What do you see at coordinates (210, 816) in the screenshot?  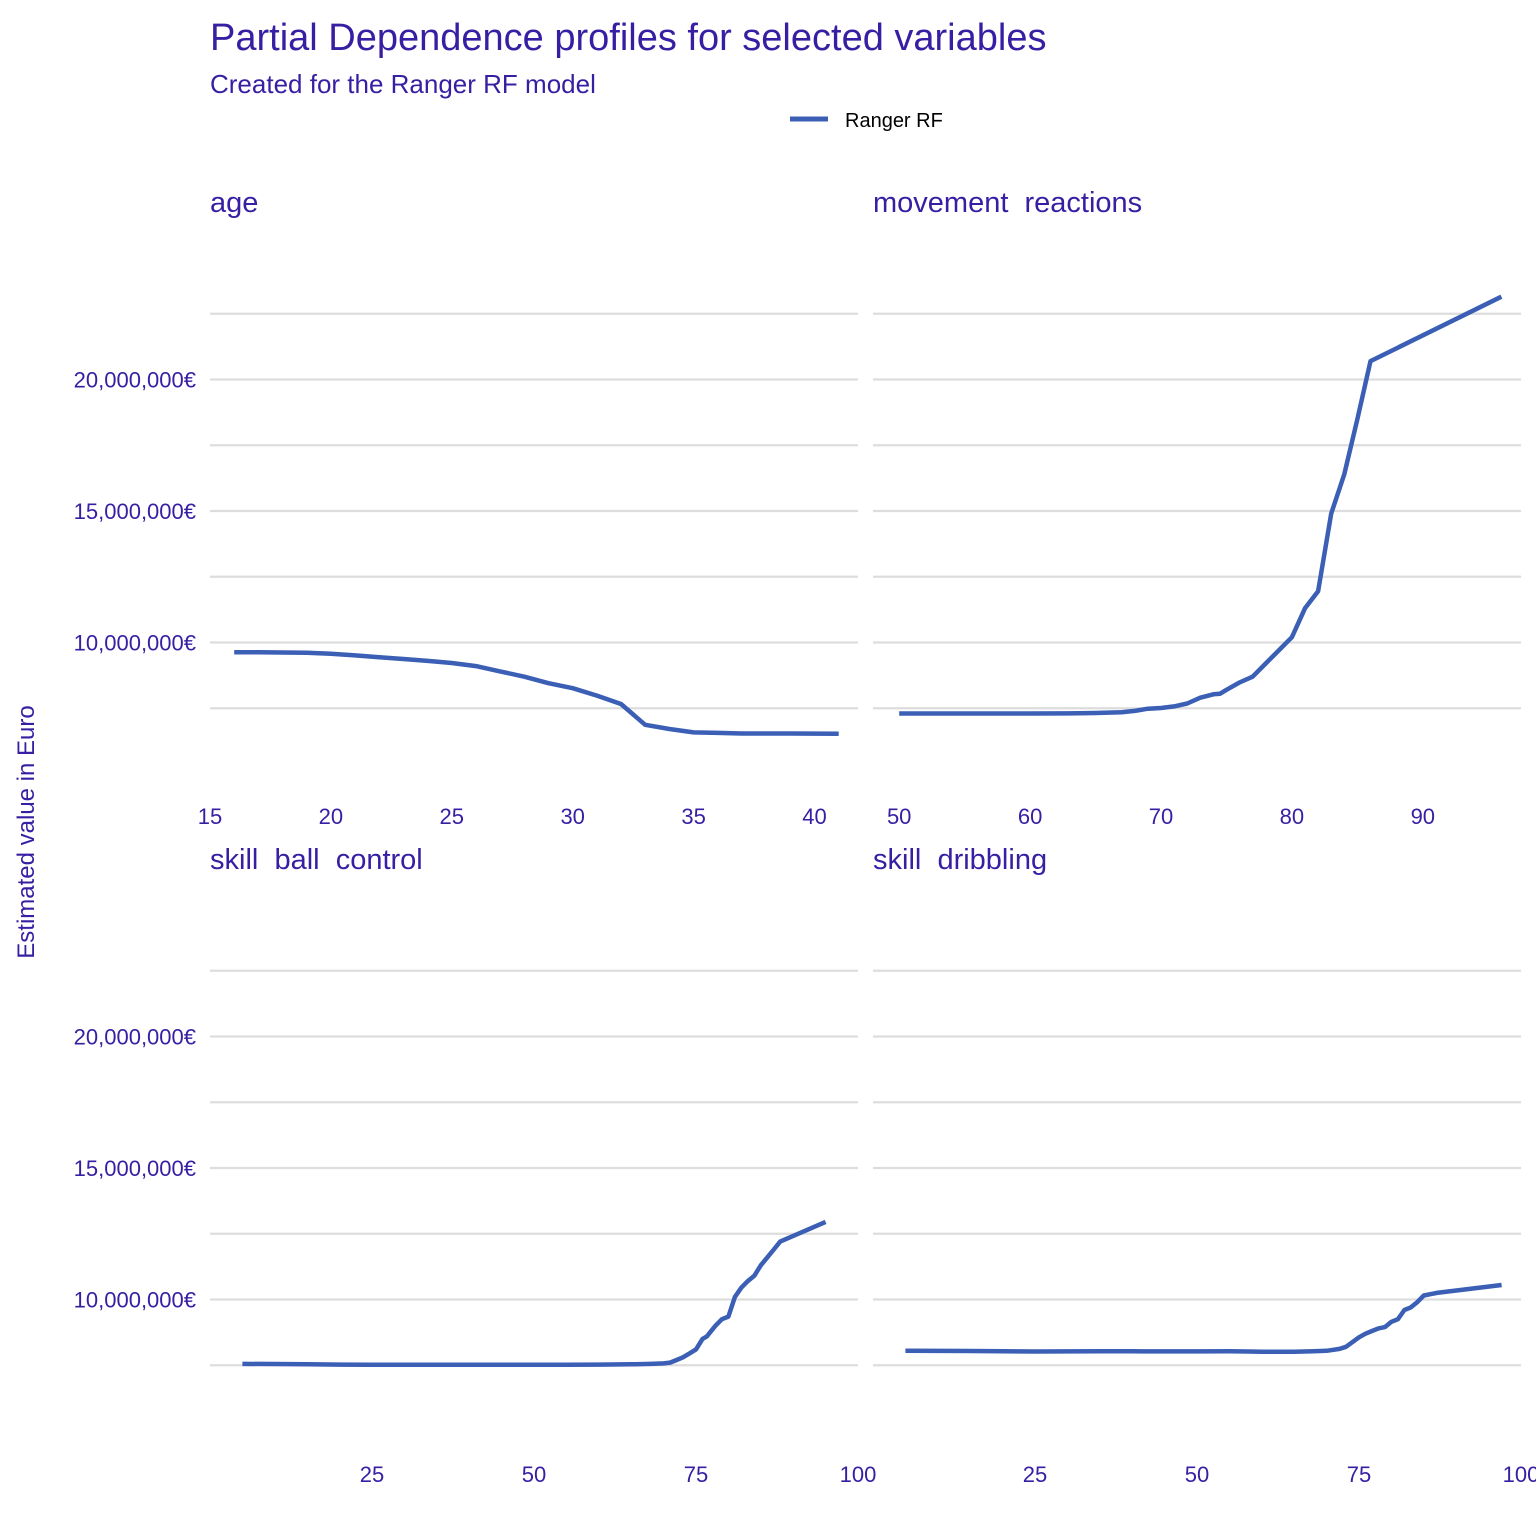 I see `x-tick-label: 15` at bounding box center [210, 816].